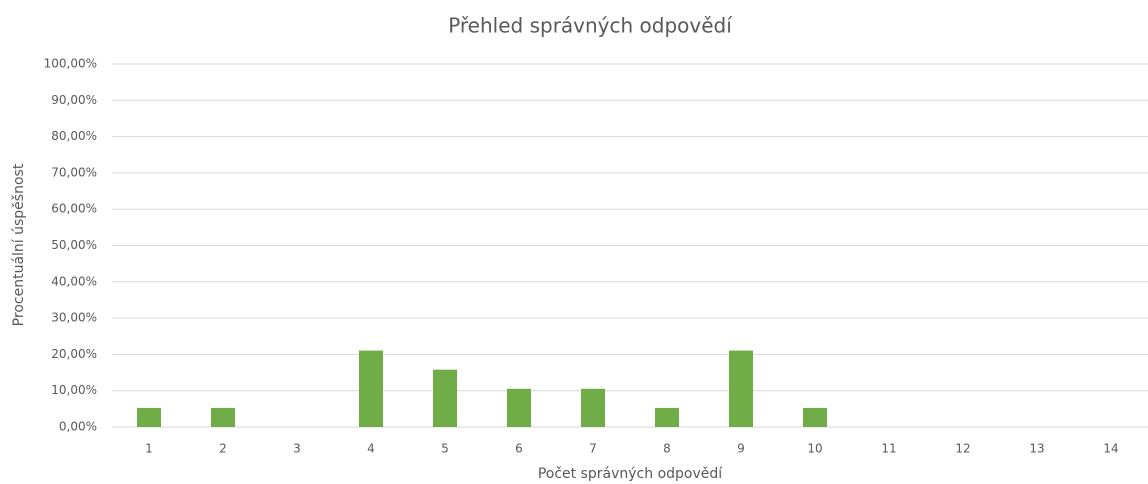 This screenshot has width=1148, height=484. Describe the element at coordinates (223, 449) in the screenshot. I see `x-tick-label: 2` at that location.